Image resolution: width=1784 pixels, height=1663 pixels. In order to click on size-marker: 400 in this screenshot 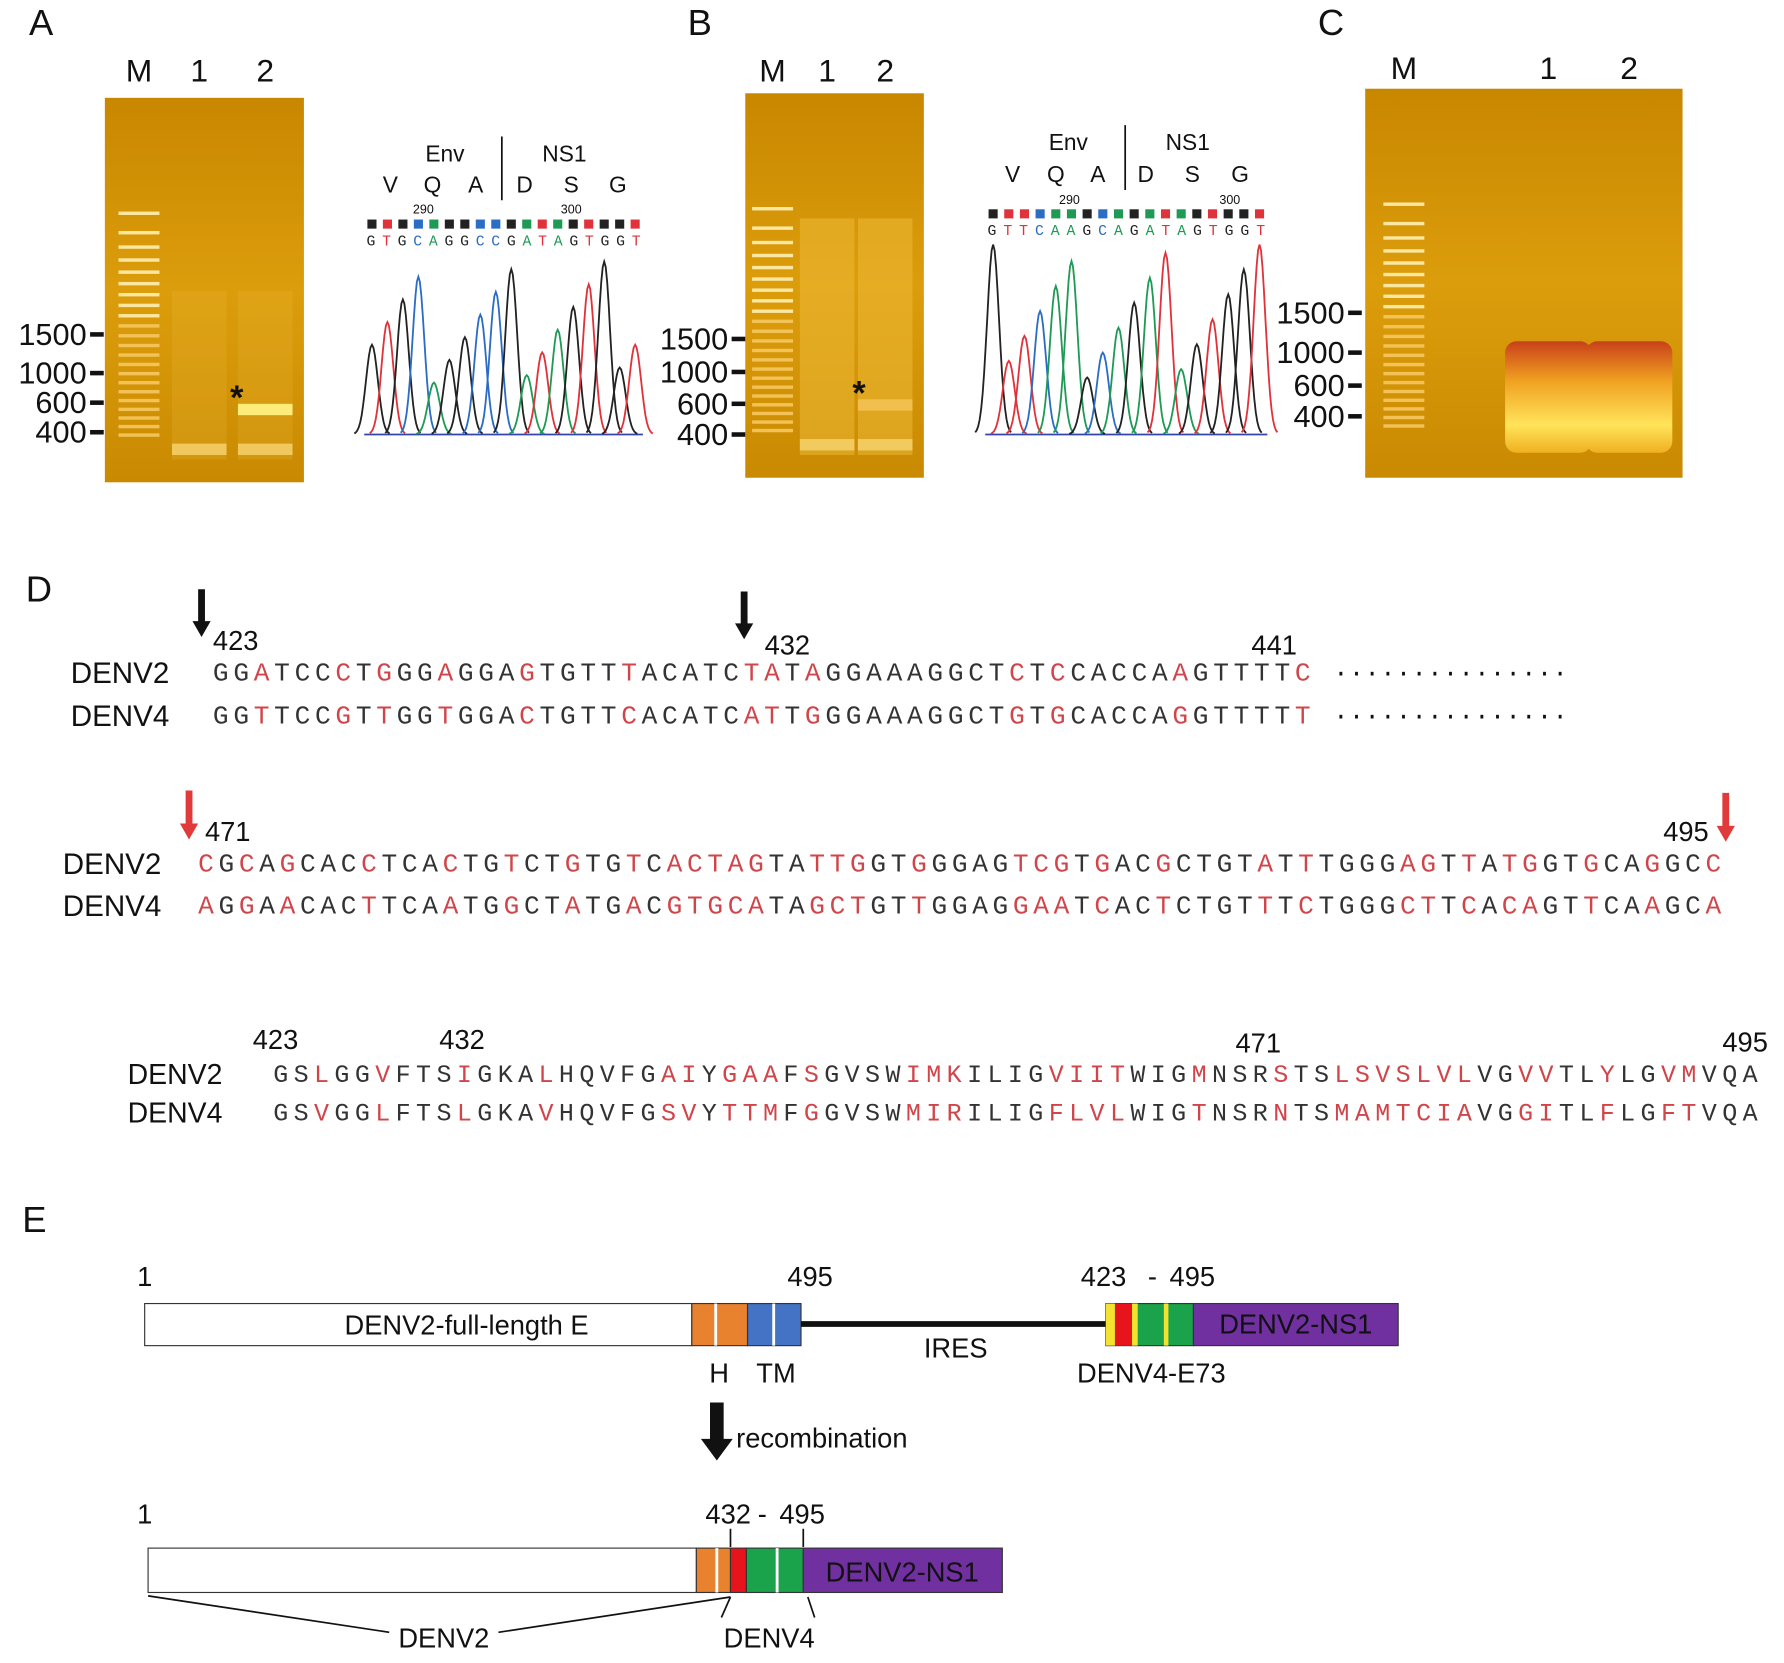, I will do `click(60, 432)`.